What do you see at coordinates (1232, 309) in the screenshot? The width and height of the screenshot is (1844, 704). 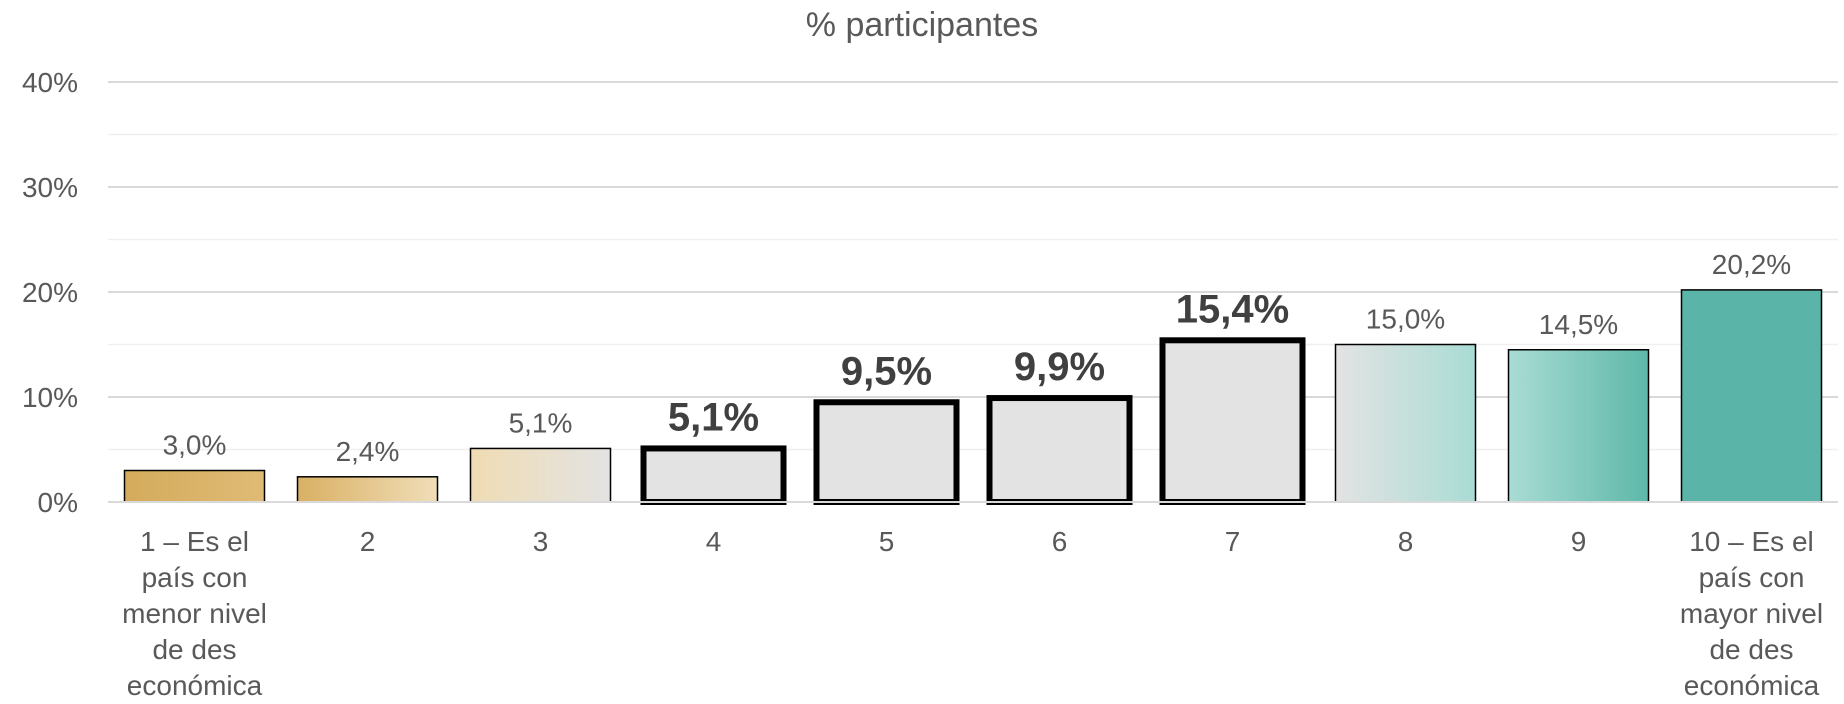 I see `data-label-7: 15,4%` at bounding box center [1232, 309].